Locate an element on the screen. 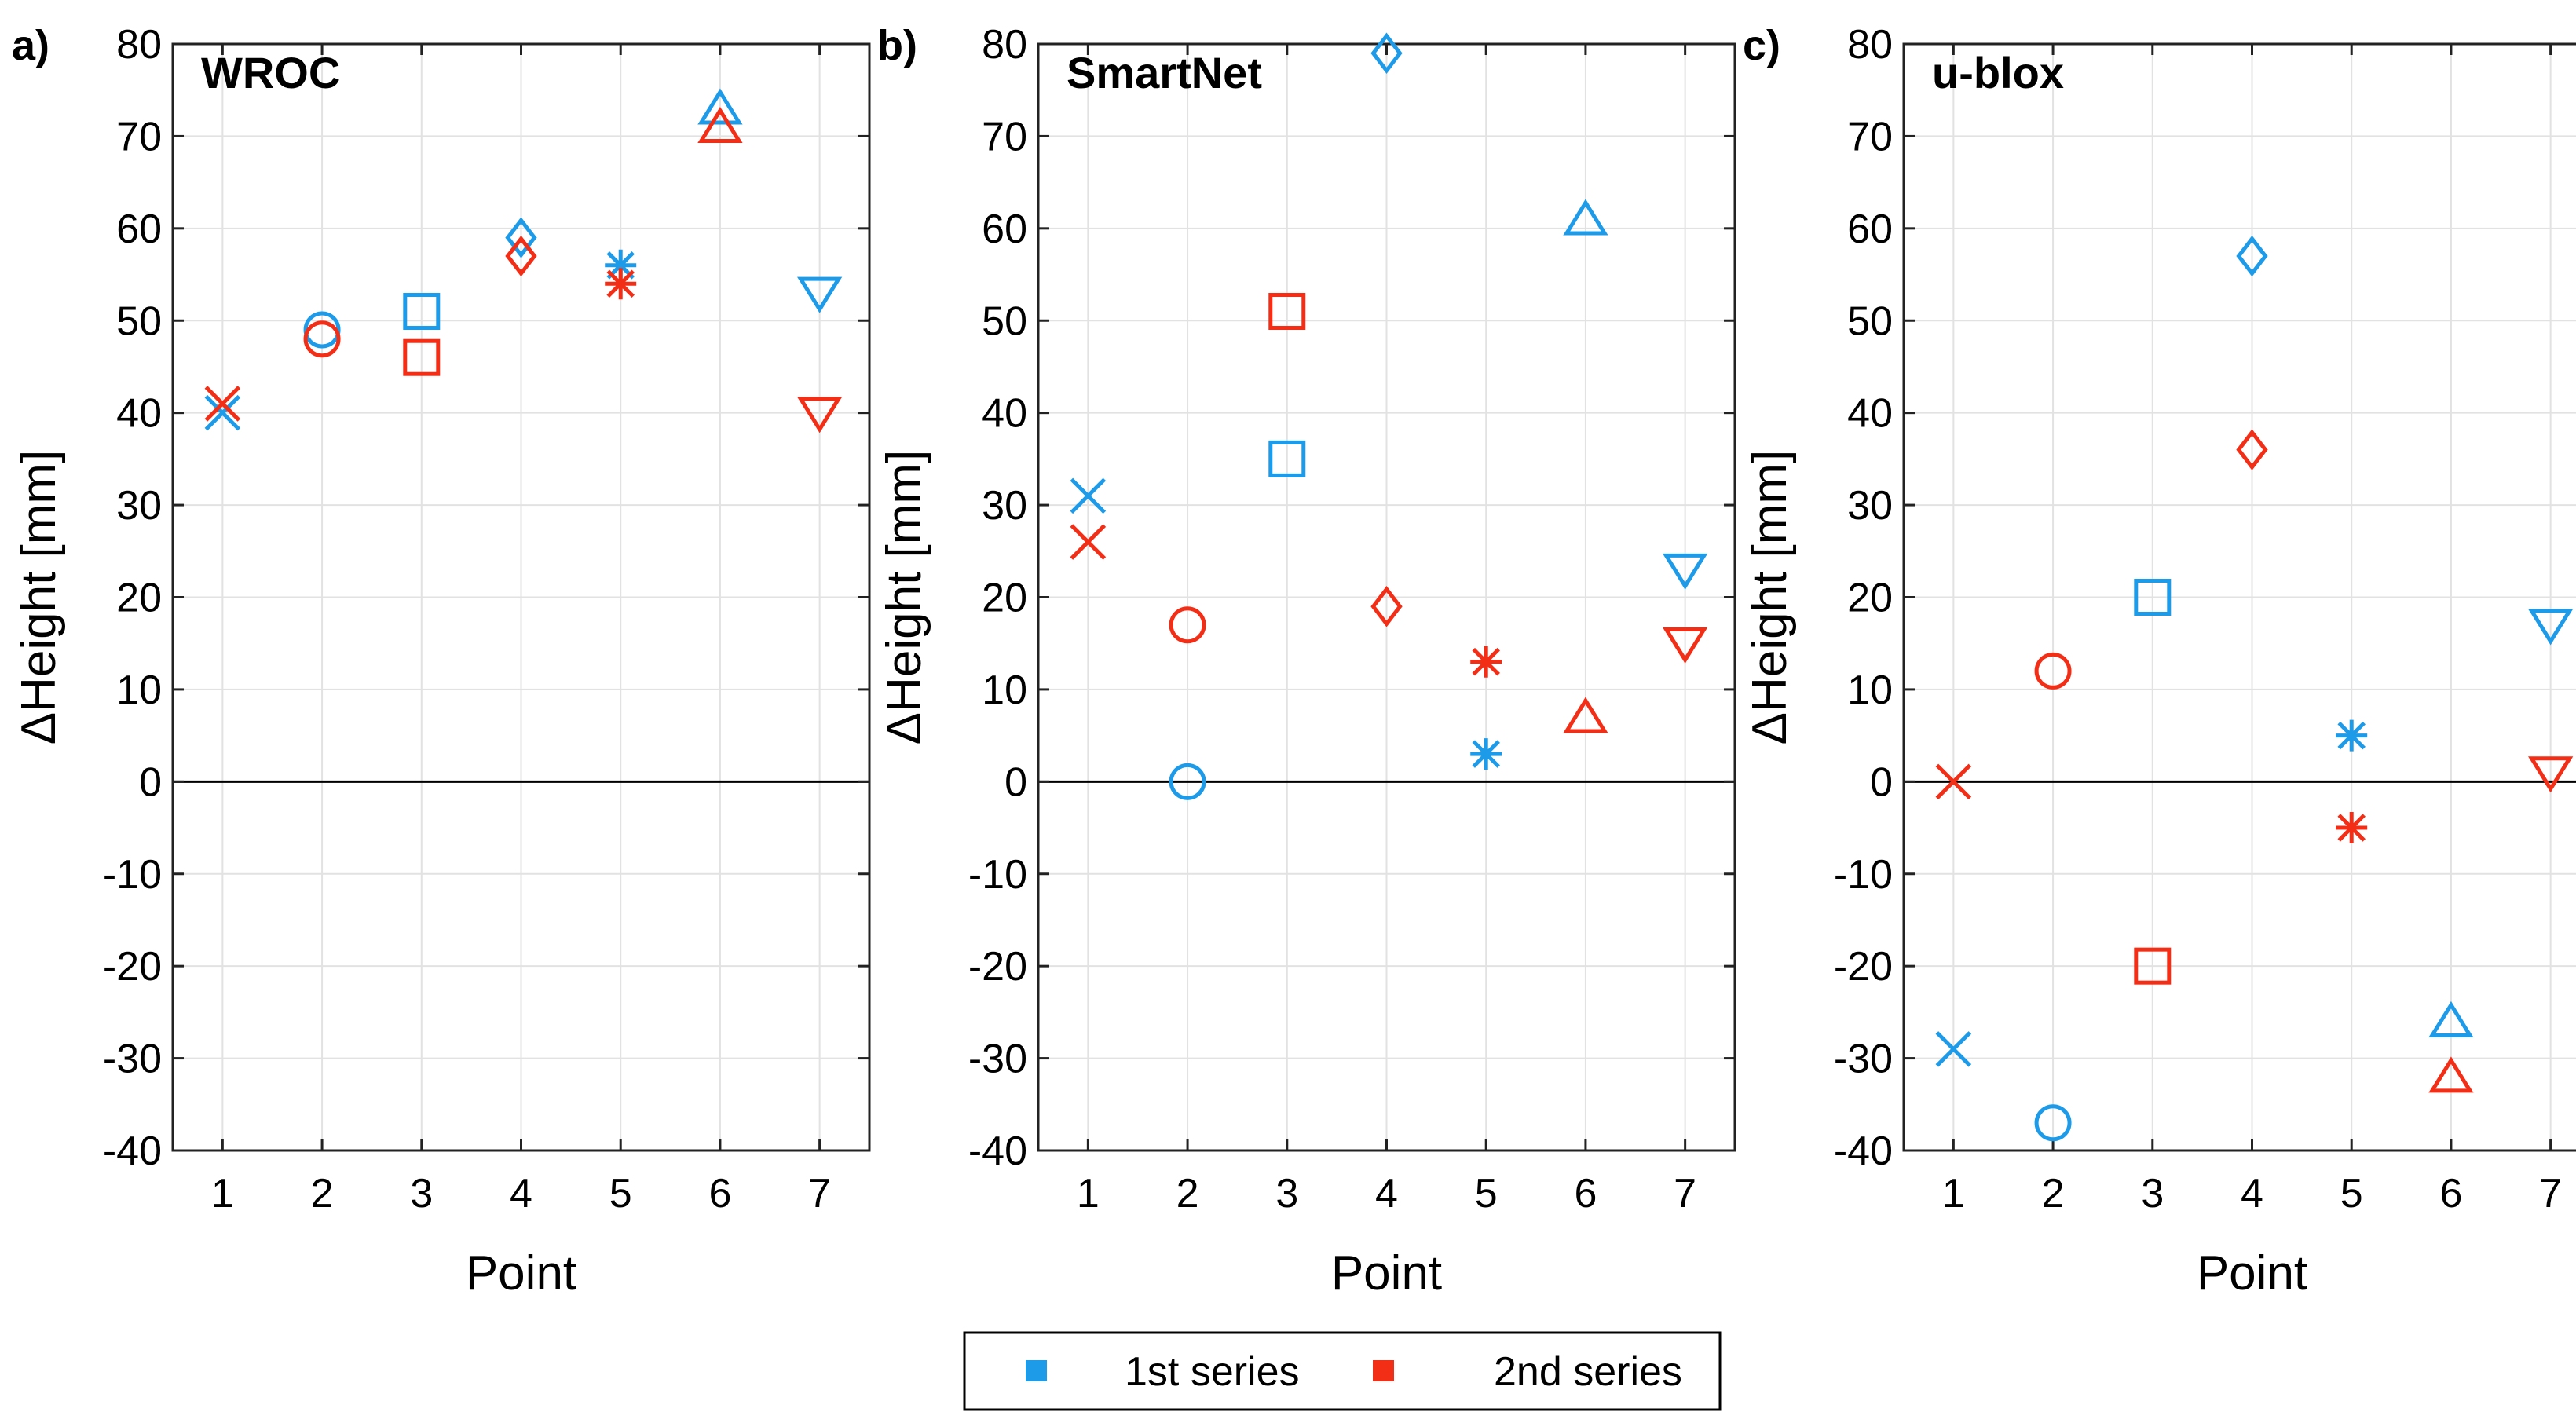 This screenshot has width=2576, height=1423. legend: 1st series 2nd series is located at coordinates (1342, 1371).